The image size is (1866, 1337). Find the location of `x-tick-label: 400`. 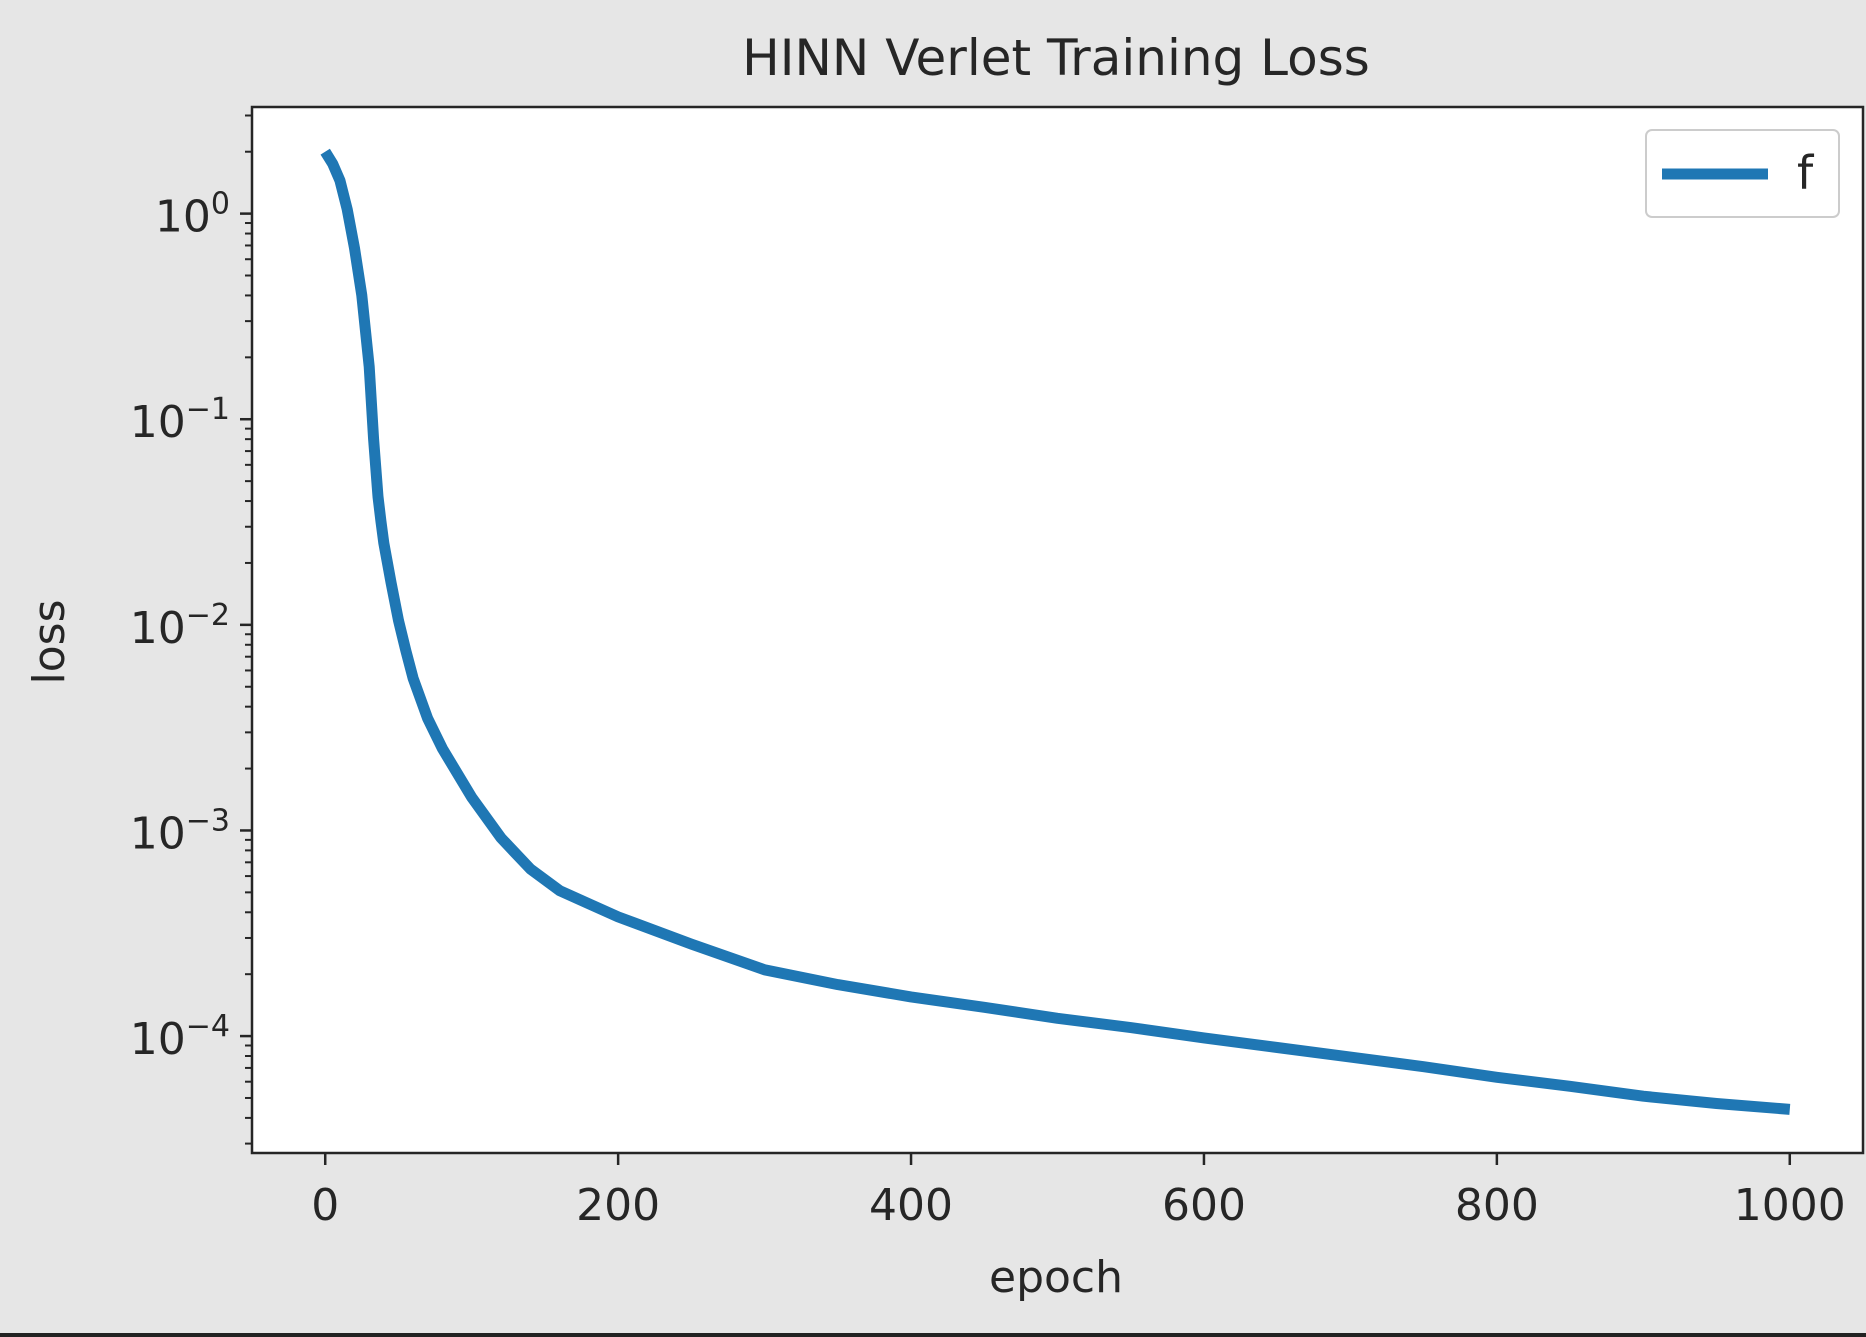

x-tick-label: 400 is located at coordinates (911, 1205).